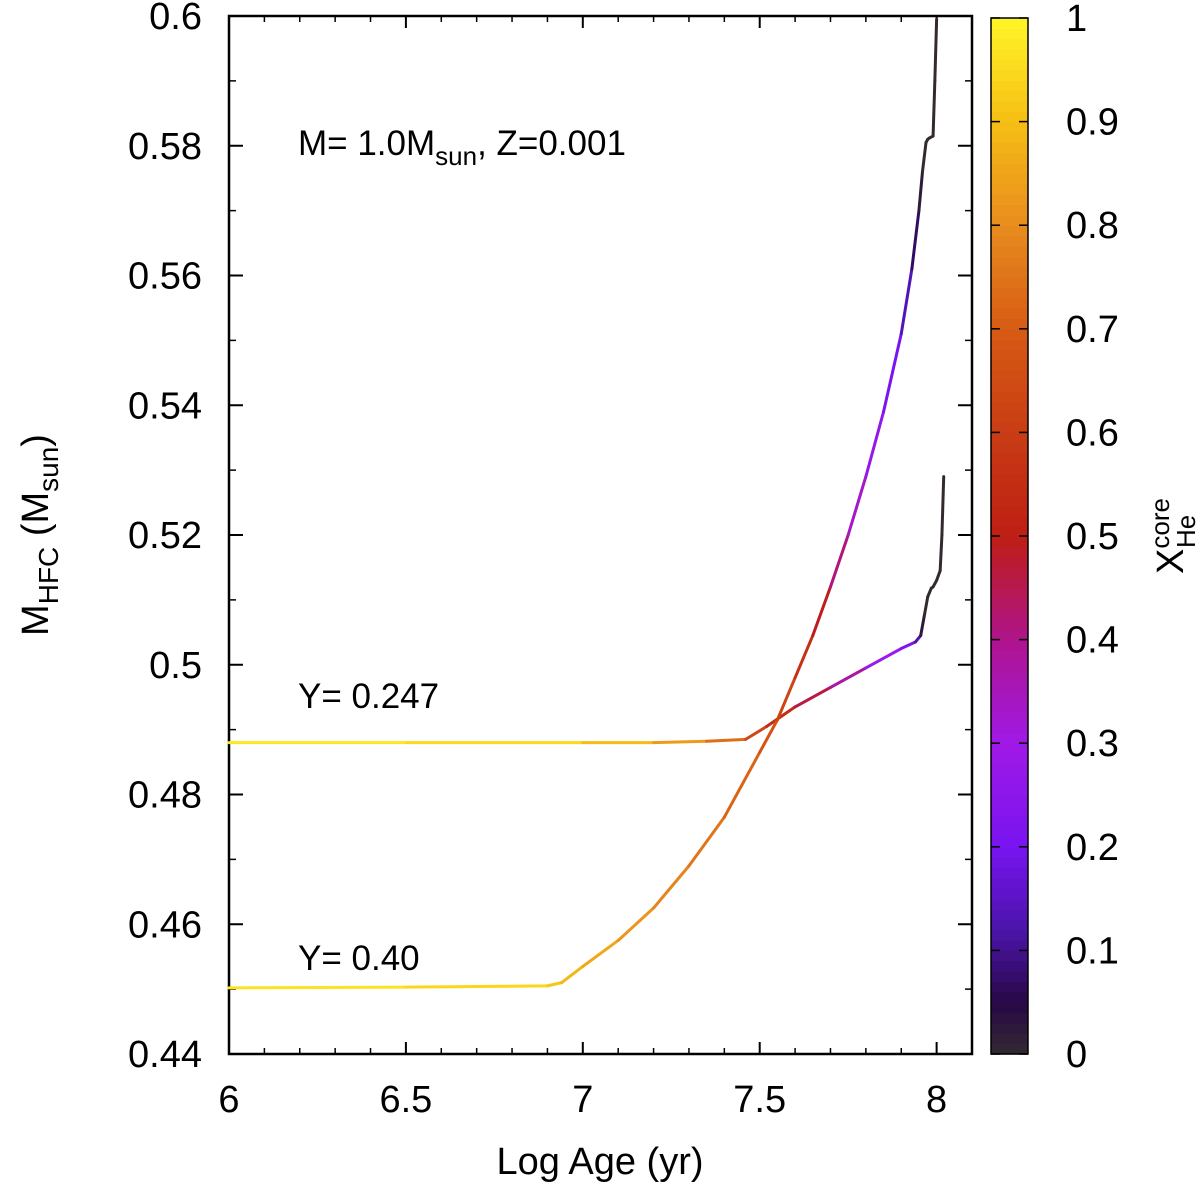 The image size is (1200, 1186). Describe the element at coordinates (586, 610) in the screenshot. I see `series-line-y0247` at that location.